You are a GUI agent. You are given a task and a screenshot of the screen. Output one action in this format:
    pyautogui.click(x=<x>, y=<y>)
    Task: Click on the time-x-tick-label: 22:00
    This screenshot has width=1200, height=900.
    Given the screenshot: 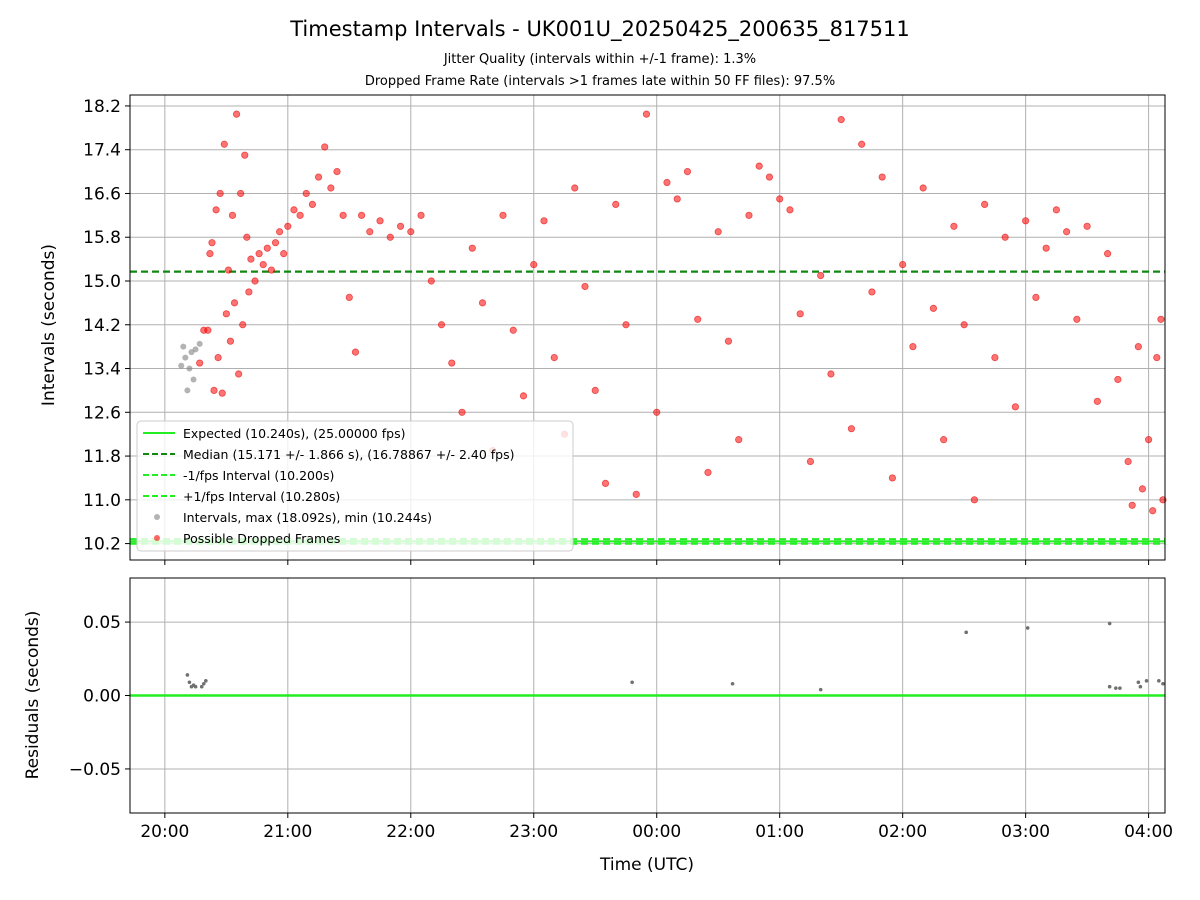 What is the action you would take?
    pyautogui.click(x=410, y=832)
    